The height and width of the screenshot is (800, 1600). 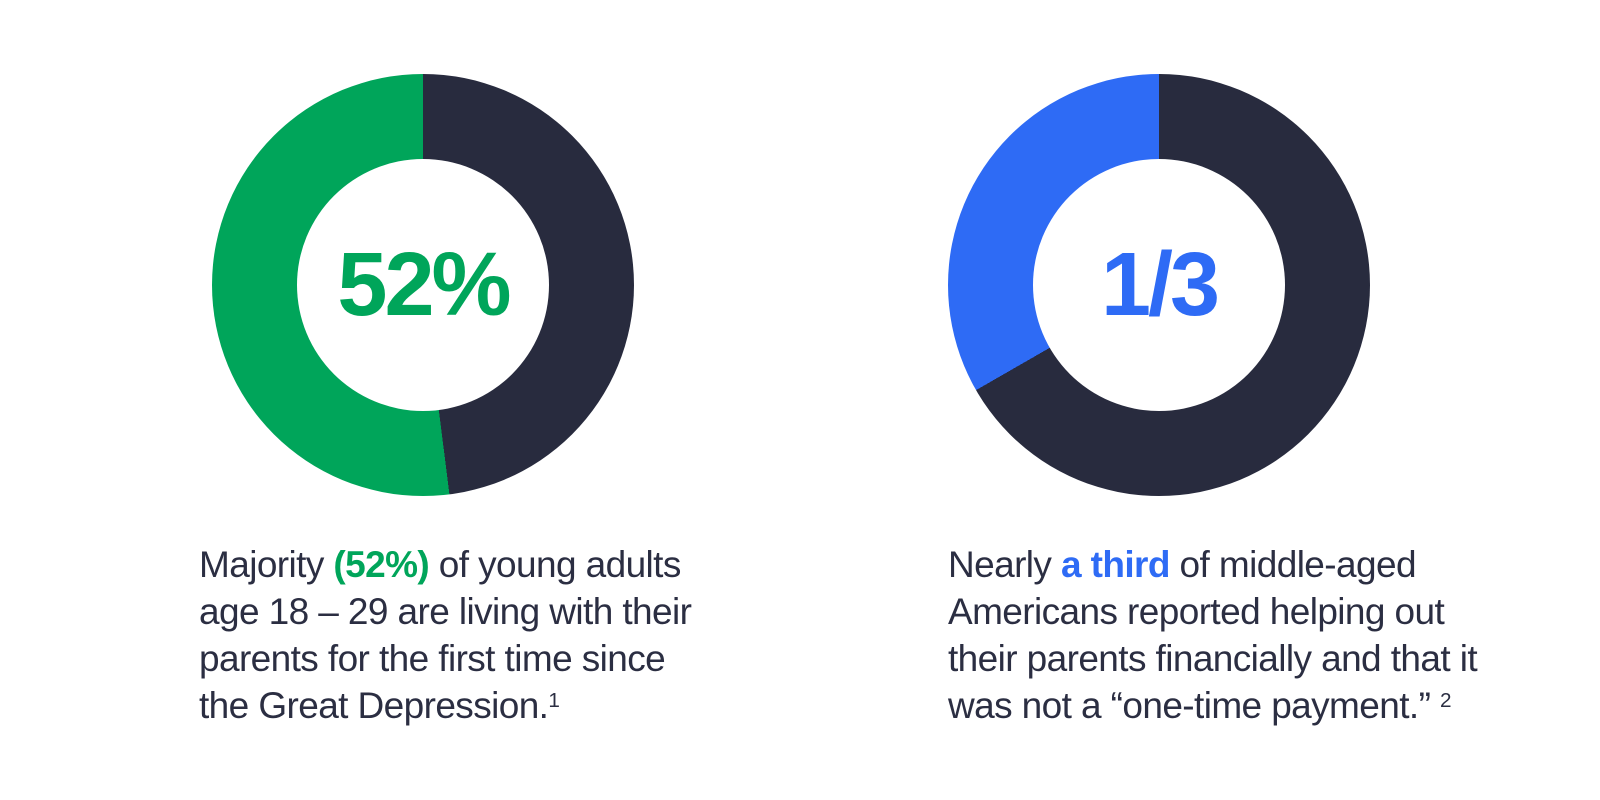 I want to click on donut-center-label: 52%, so click(x=424, y=284).